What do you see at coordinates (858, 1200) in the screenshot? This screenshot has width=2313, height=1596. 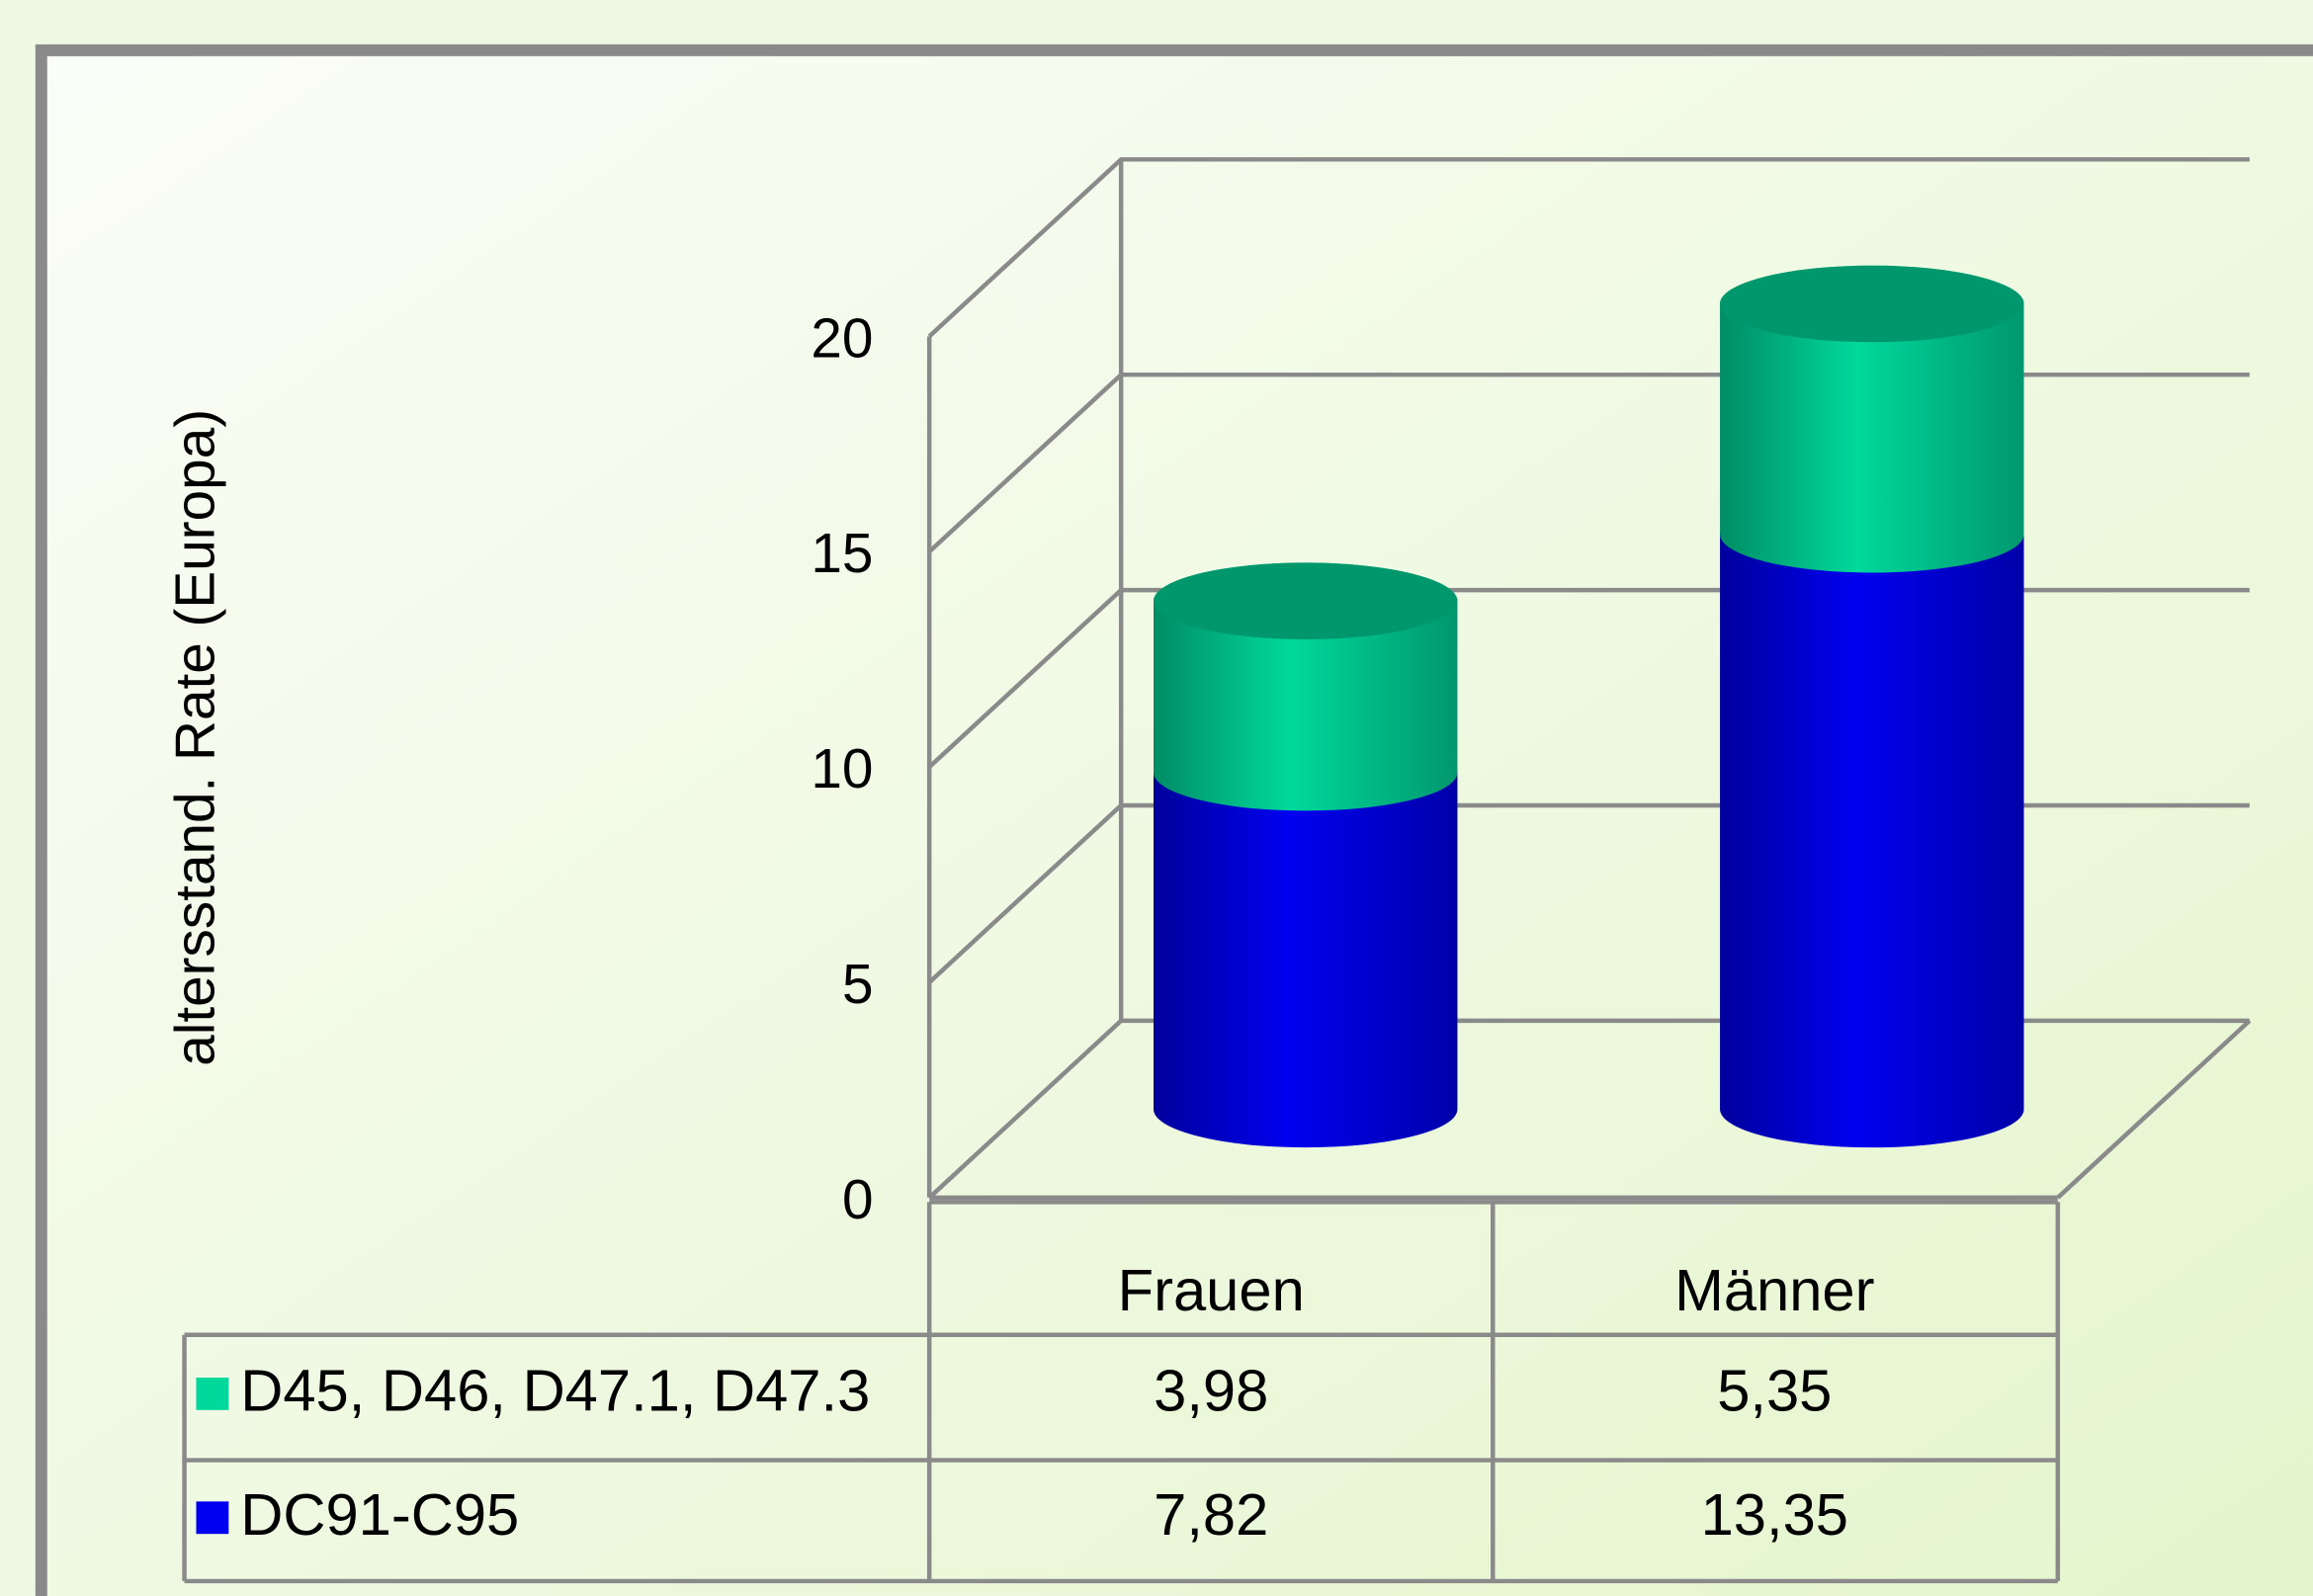 I see `y-tick-label: 0` at bounding box center [858, 1200].